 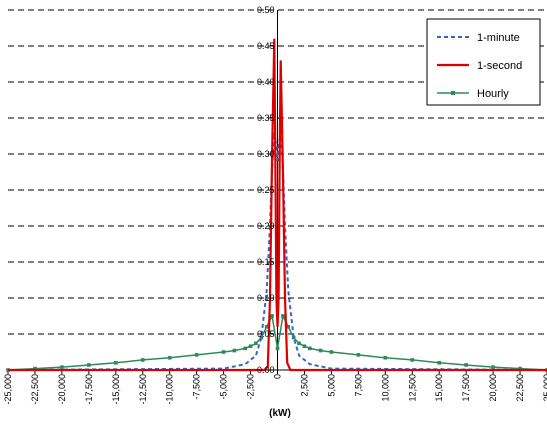 I want to click on y-tick-label: 0.50, so click(x=266, y=10).